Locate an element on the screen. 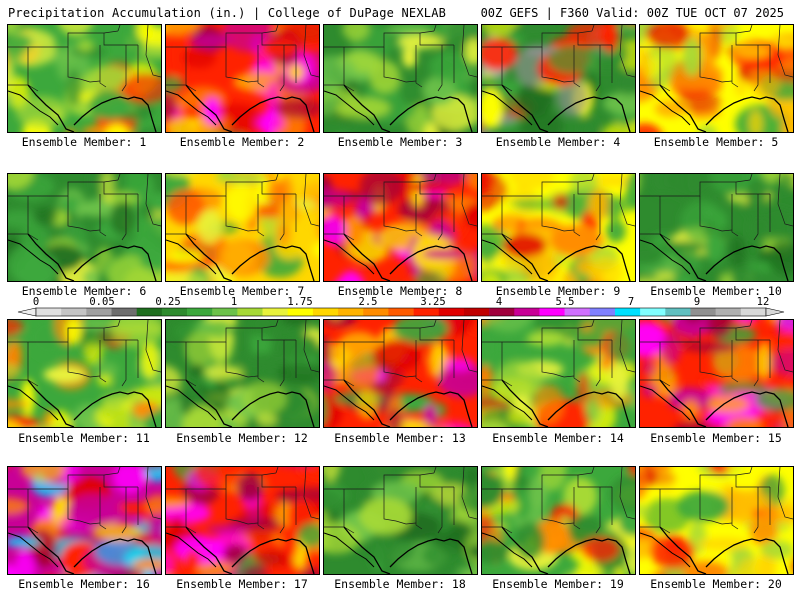 The width and height of the screenshot is (800, 600). member-label: Ensemble Member: 14 is located at coordinates (558, 438).